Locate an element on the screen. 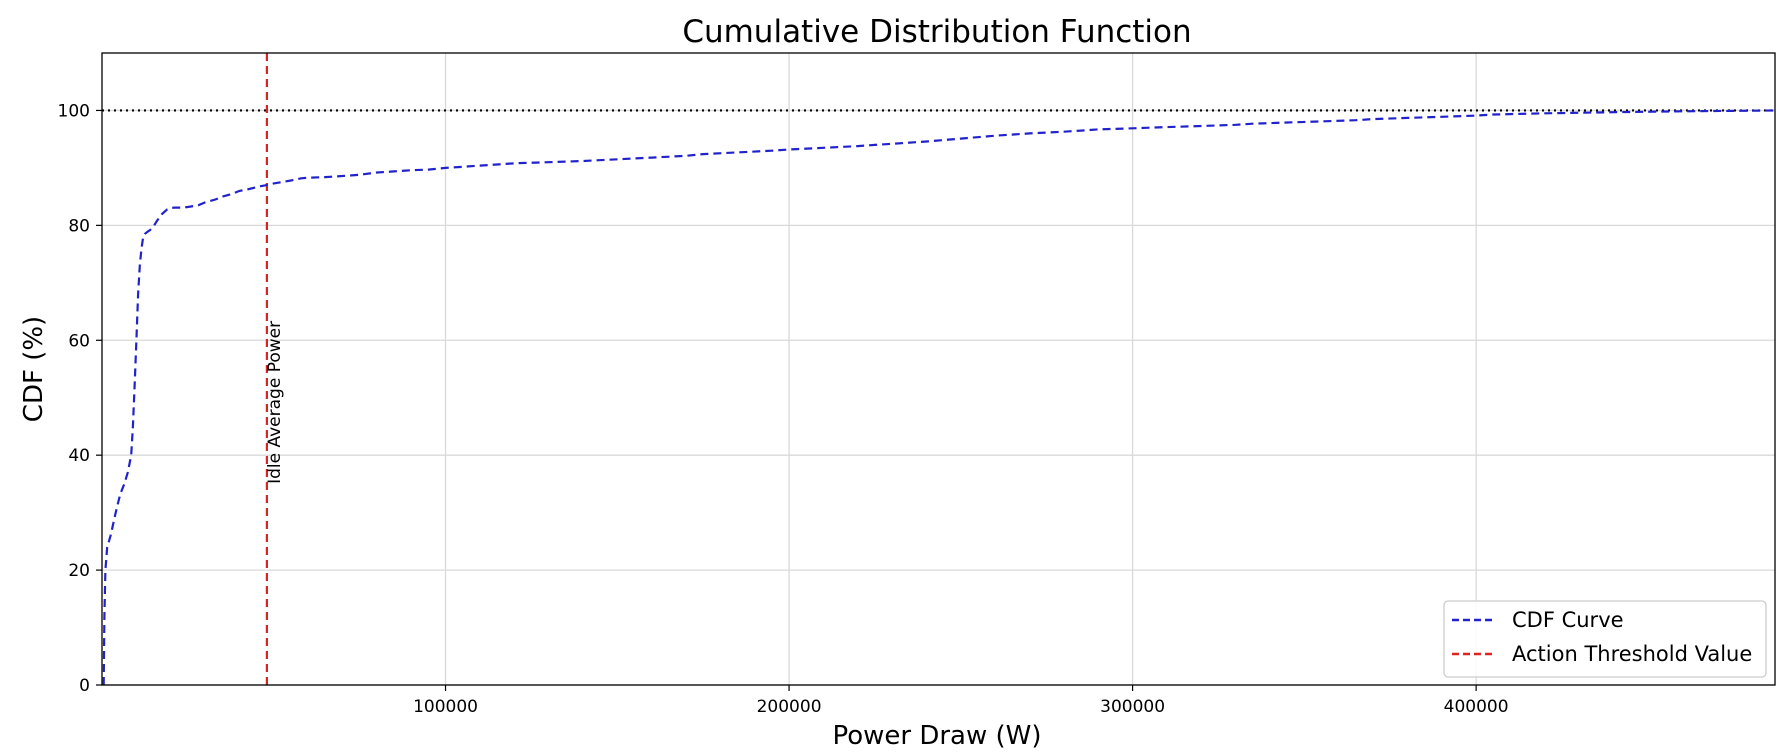 Image resolution: width=1781 pixels, height=754 pixels. x-tick-label: 300000 is located at coordinates (1132, 707).